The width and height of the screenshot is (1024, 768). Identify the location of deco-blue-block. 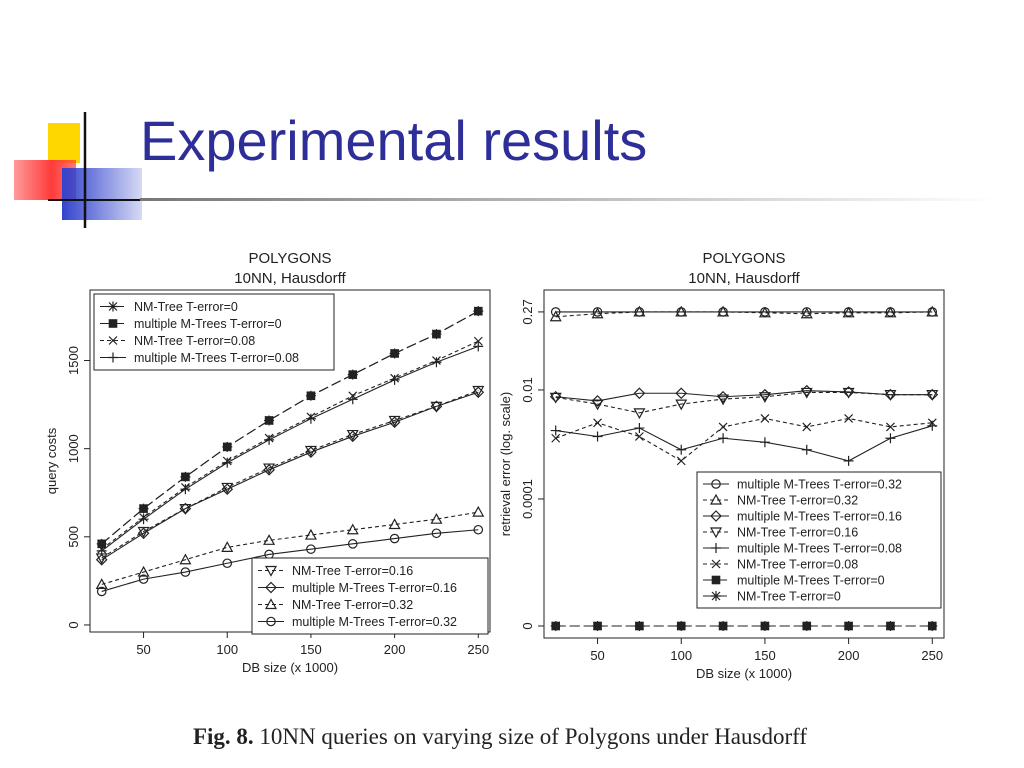
(102, 194).